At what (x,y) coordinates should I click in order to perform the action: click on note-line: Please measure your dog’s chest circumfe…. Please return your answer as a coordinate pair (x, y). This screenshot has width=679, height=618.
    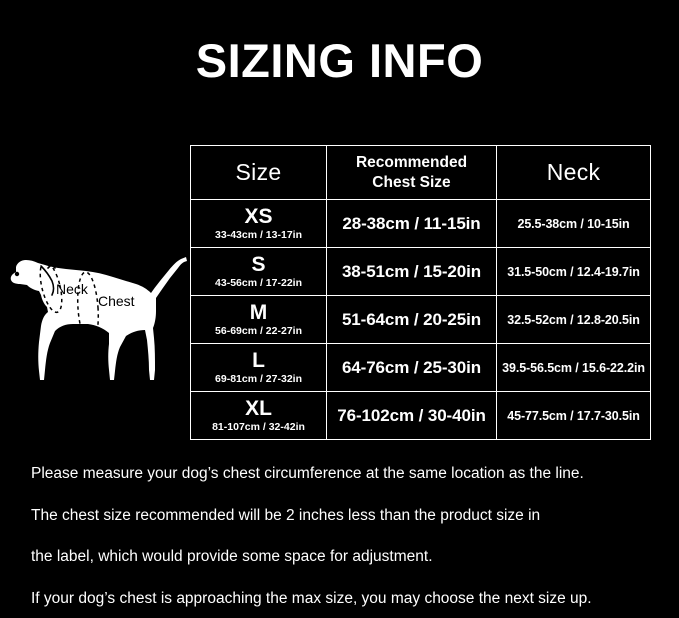
    Looking at the image, I should click on (307, 473).